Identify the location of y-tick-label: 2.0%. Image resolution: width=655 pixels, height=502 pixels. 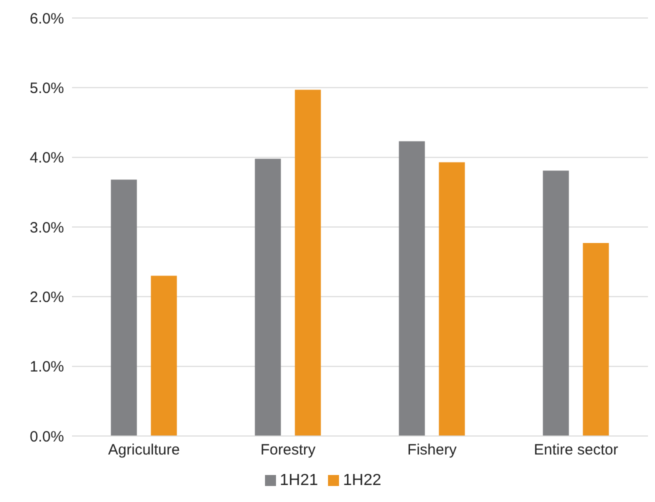
(47, 297).